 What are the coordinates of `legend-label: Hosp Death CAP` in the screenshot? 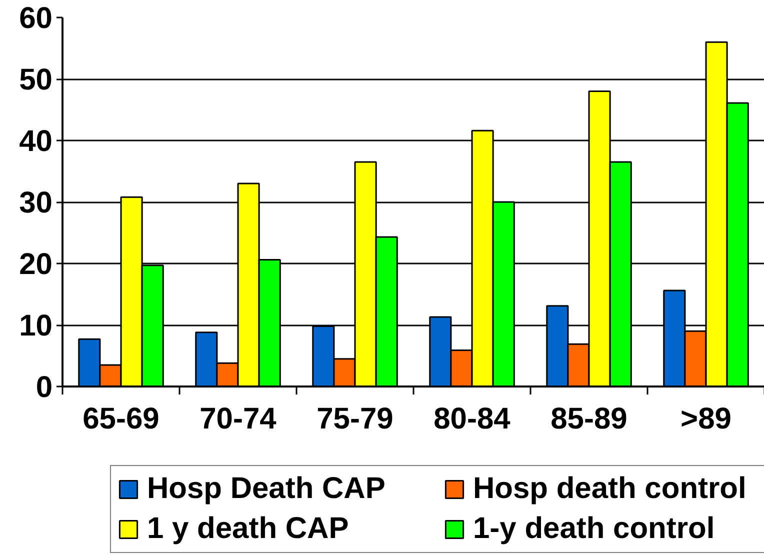 It's located at (266, 489).